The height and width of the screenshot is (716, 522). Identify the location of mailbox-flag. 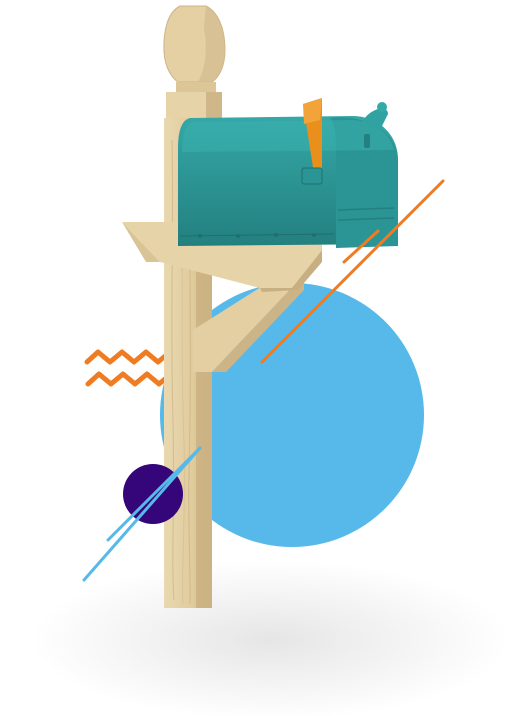
(312, 141).